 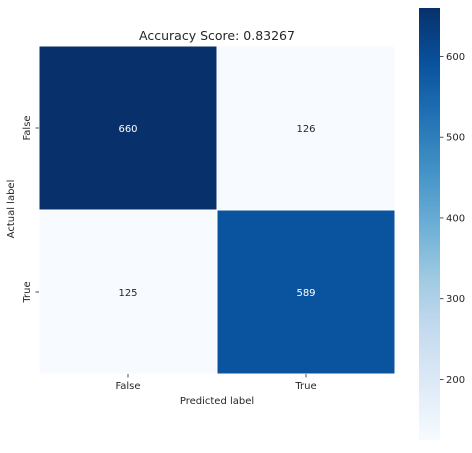 What do you see at coordinates (455, 138) in the screenshot?
I see `colorbar-tick-label: 500` at bounding box center [455, 138].